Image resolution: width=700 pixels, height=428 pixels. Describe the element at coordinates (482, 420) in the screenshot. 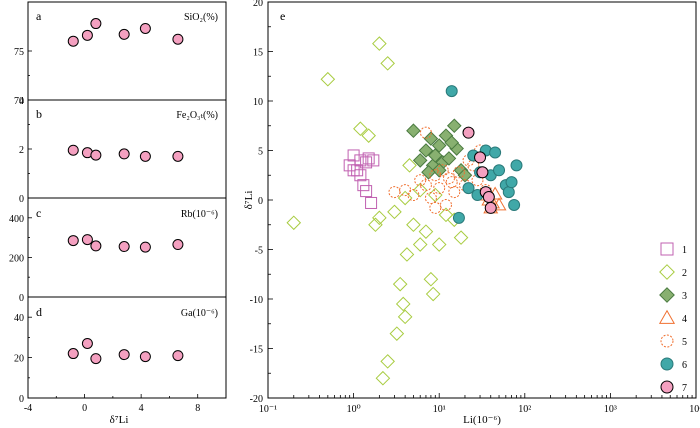

I see `panel-e-x-axis-label: Li(10⁻⁶)` at that location.